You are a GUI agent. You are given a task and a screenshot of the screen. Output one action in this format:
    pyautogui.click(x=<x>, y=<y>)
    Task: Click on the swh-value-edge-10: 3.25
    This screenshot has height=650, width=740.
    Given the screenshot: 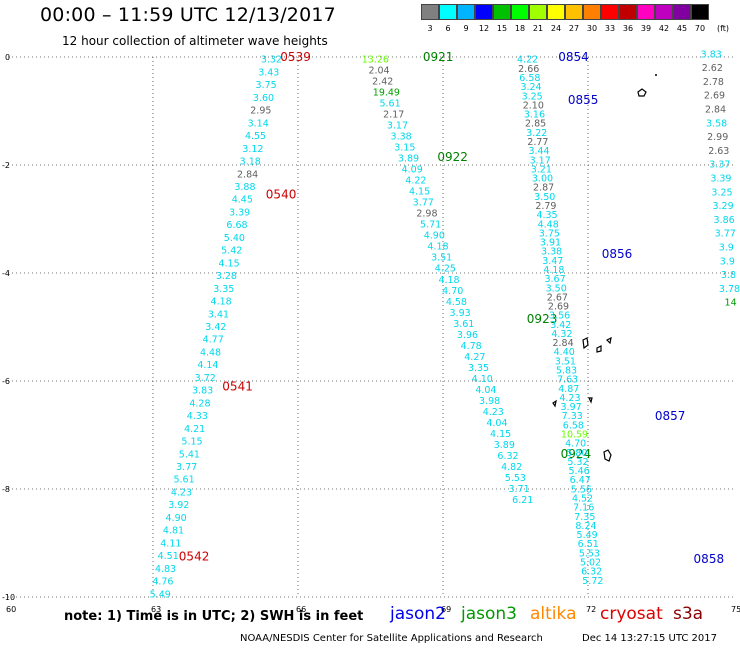 What is the action you would take?
    pyautogui.click(x=721, y=192)
    